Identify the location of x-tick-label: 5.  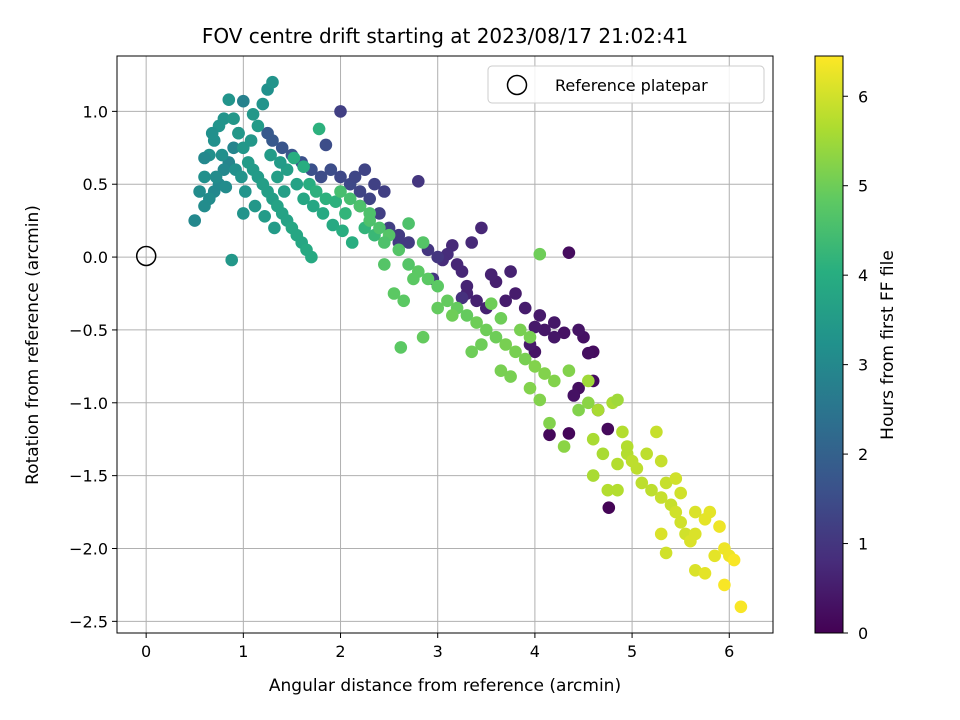
(632, 651).